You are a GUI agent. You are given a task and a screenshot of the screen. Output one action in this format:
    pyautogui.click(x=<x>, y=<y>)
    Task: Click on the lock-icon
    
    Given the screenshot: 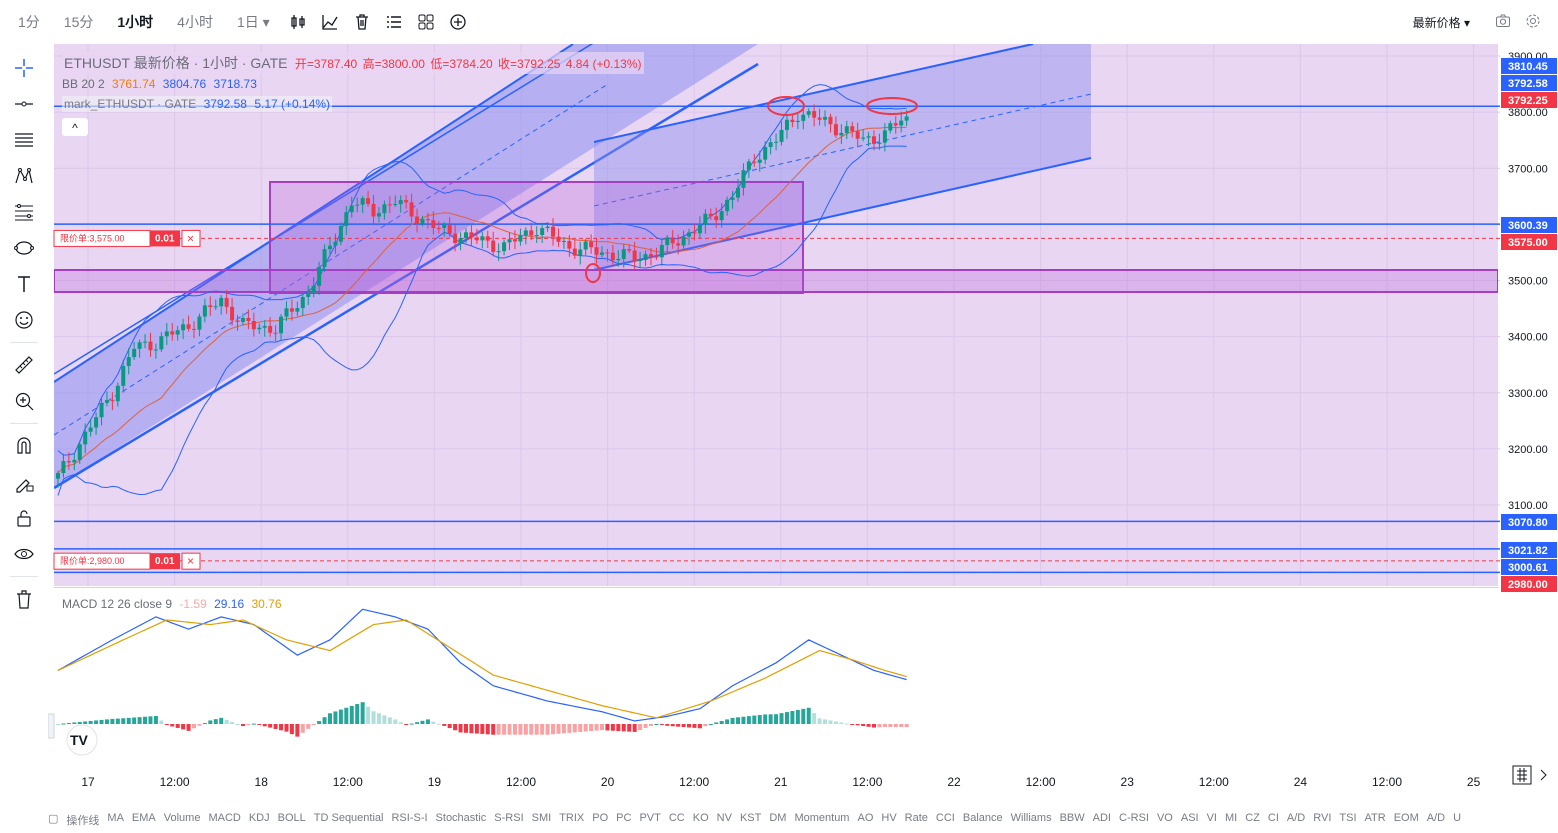 What is the action you would take?
    pyautogui.click(x=24, y=518)
    